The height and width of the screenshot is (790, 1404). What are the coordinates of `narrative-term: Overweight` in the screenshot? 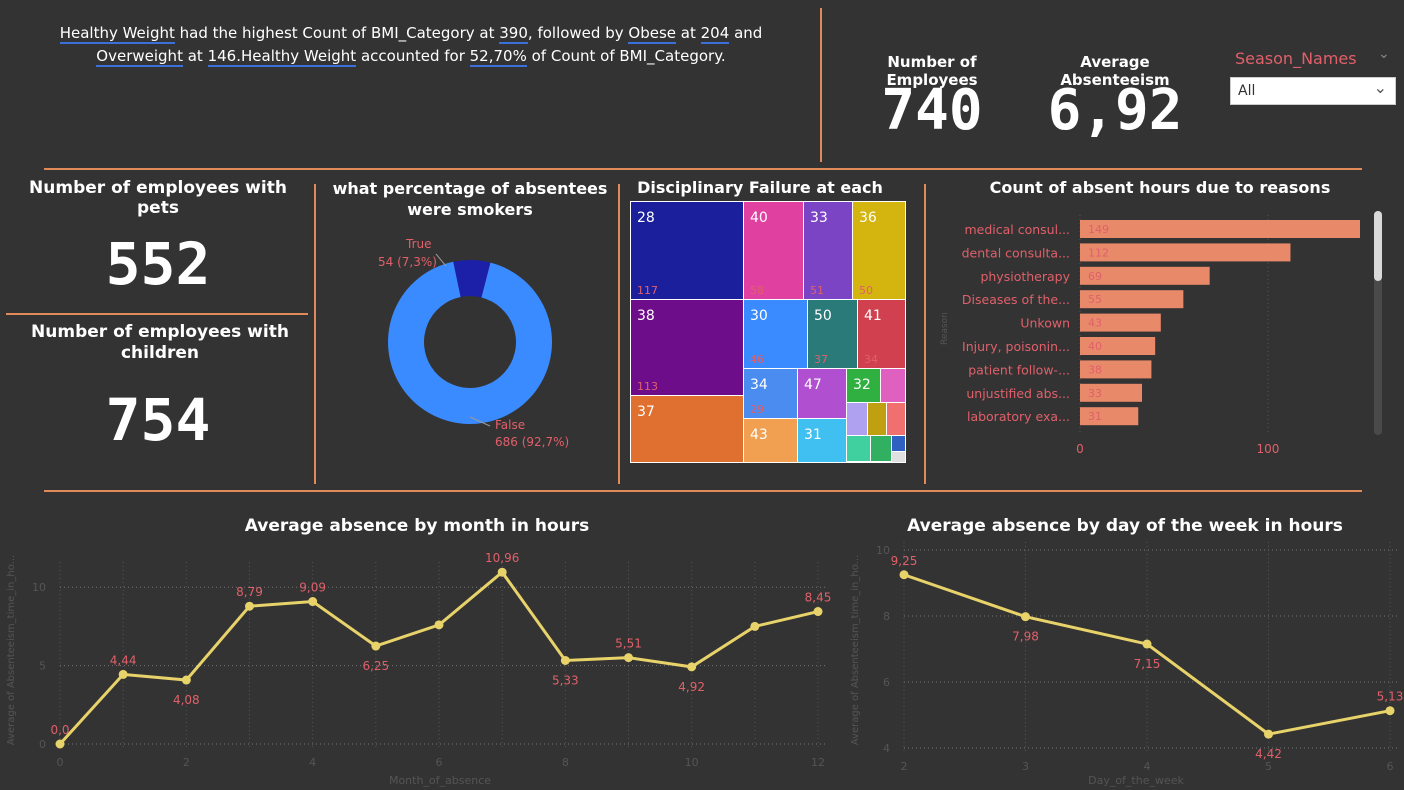 It's located at (139, 57).